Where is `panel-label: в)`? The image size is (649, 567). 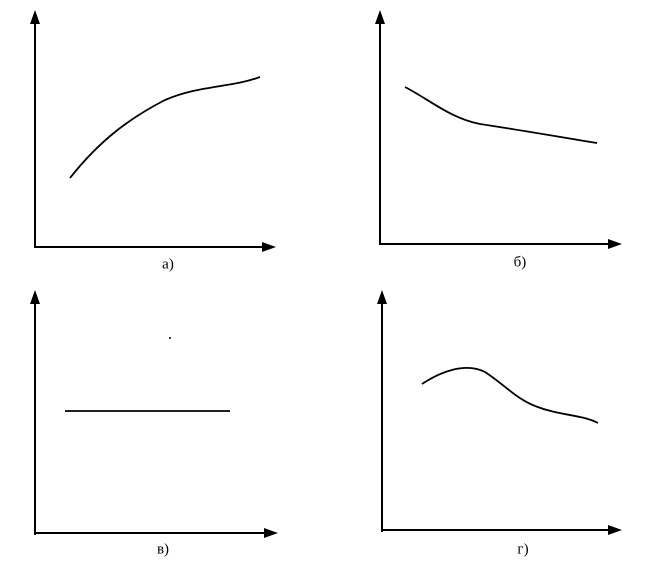 panel-label: в) is located at coordinates (163, 549).